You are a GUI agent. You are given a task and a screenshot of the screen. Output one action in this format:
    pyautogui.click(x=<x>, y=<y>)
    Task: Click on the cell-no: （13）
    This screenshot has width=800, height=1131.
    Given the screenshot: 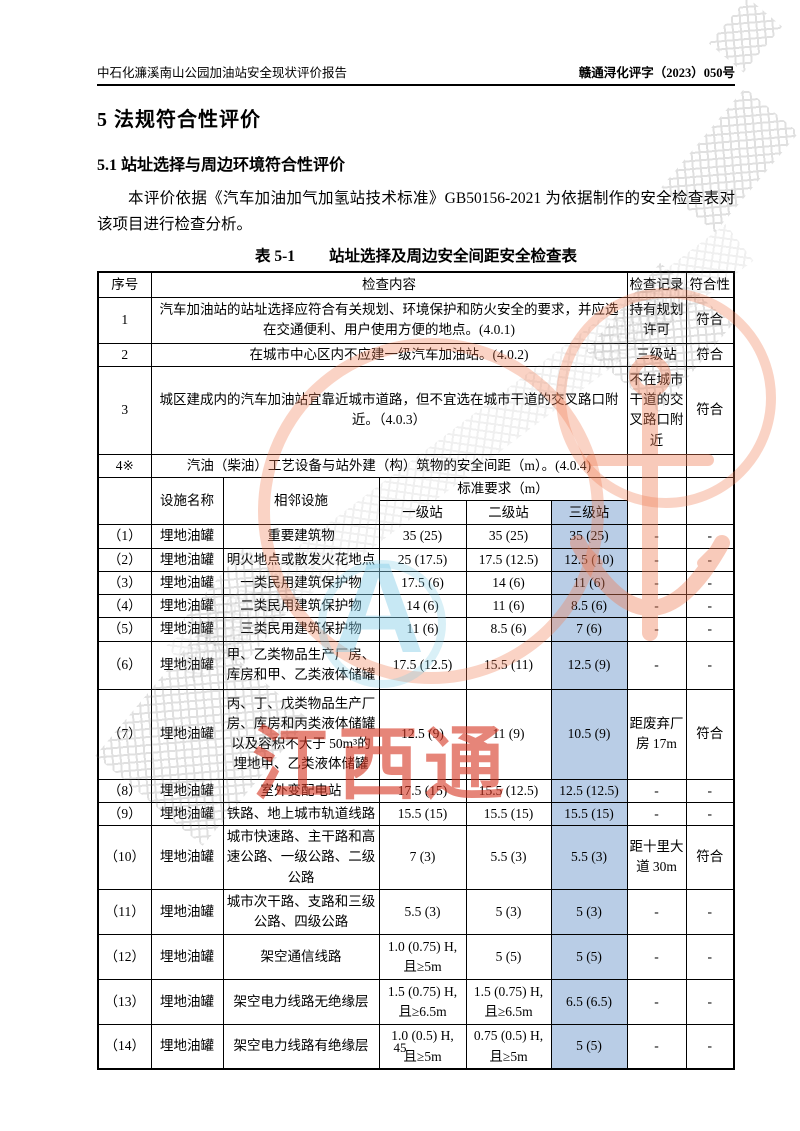 What is the action you would take?
    pyautogui.click(x=124, y=1001)
    